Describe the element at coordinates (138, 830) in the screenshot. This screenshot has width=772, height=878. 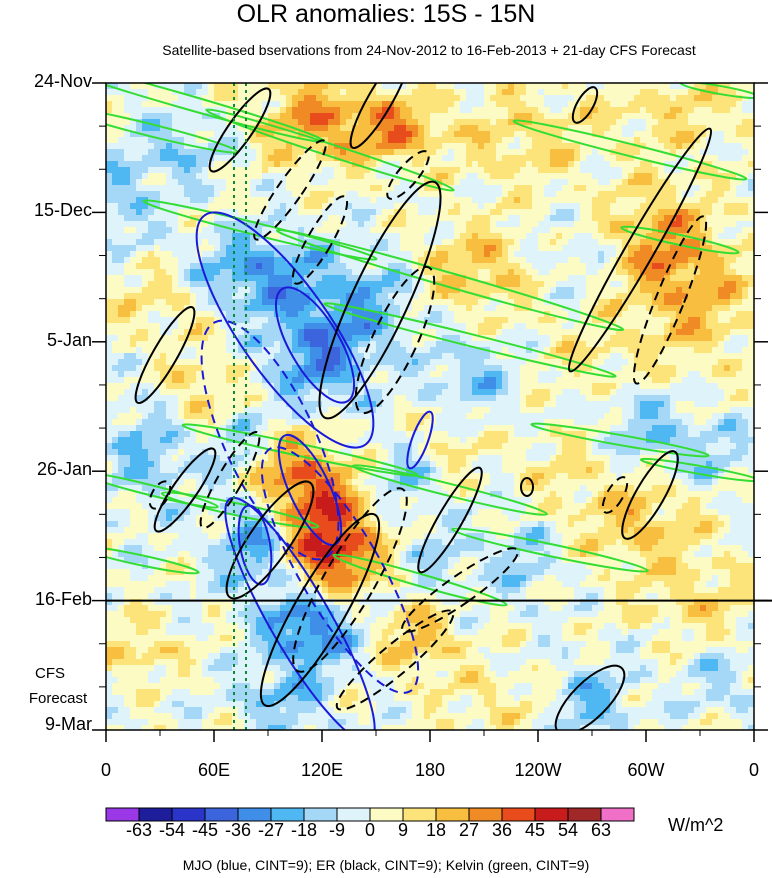
I see `colorbar-label: -63` at that location.